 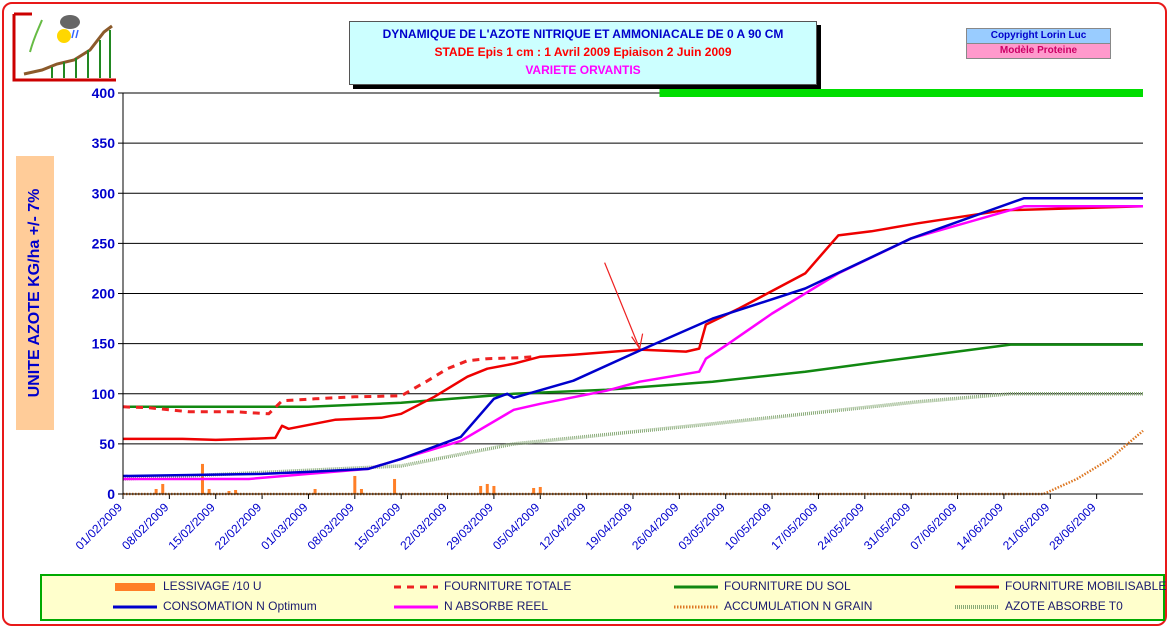 I want to click on legend-label: ACCUMULATION N GRAIN, so click(x=798, y=606).